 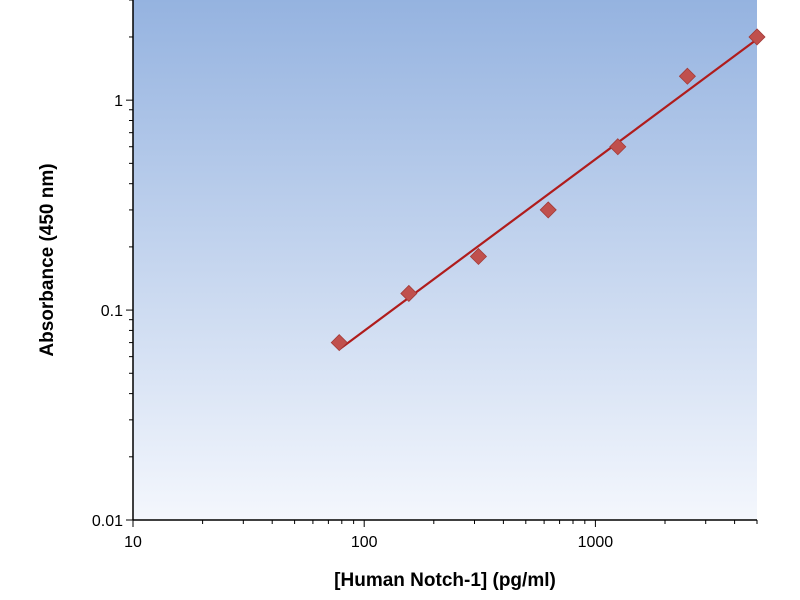 I want to click on x-tick-label: 10, so click(x=133, y=542).